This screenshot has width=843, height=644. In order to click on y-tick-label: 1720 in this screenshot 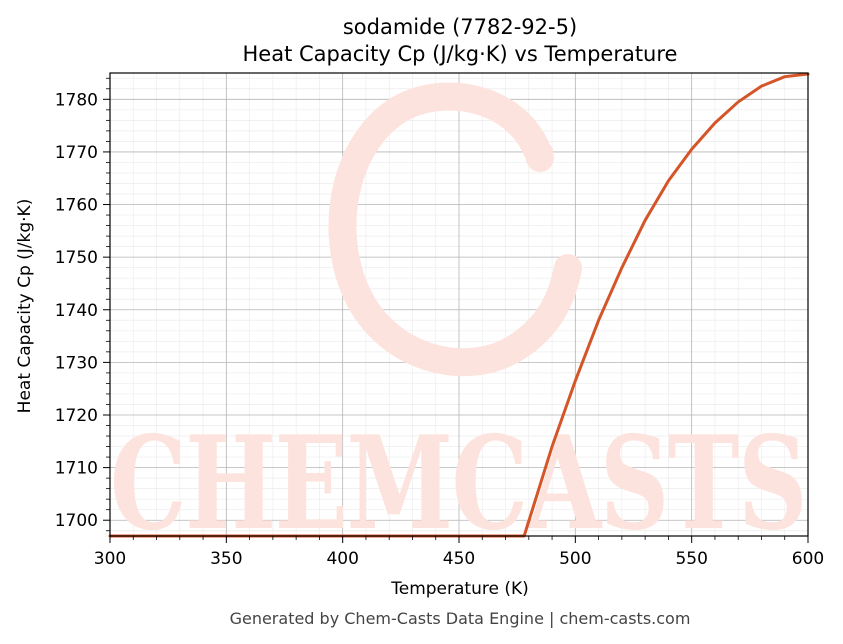, I will do `click(76, 416)`.